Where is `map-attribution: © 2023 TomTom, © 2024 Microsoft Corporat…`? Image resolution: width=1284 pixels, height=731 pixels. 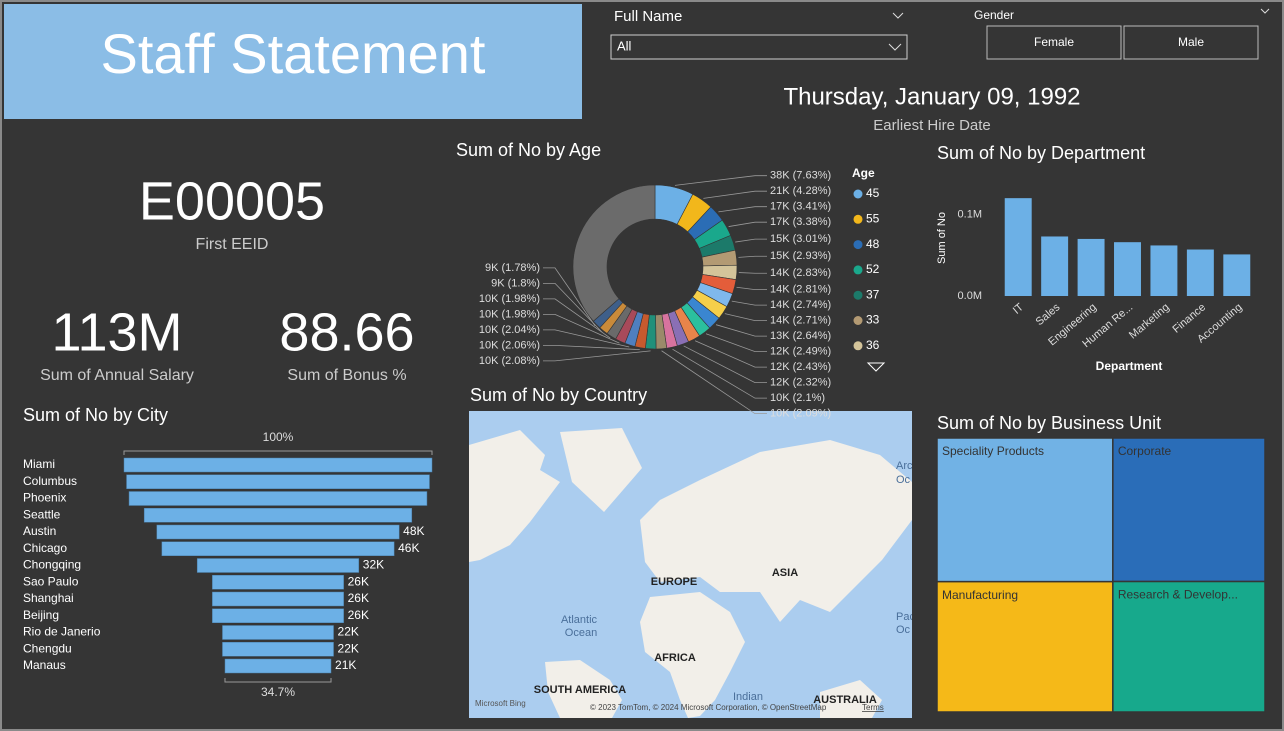
map-attribution: © 2023 TomTom, © 2024 Microsoft Corporat… is located at coordinates (708, 707).